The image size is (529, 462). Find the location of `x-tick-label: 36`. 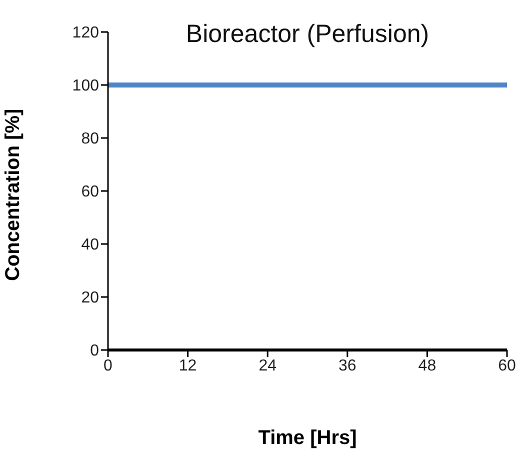

x-tick-label: 36 is located at coordinates (347, 365).